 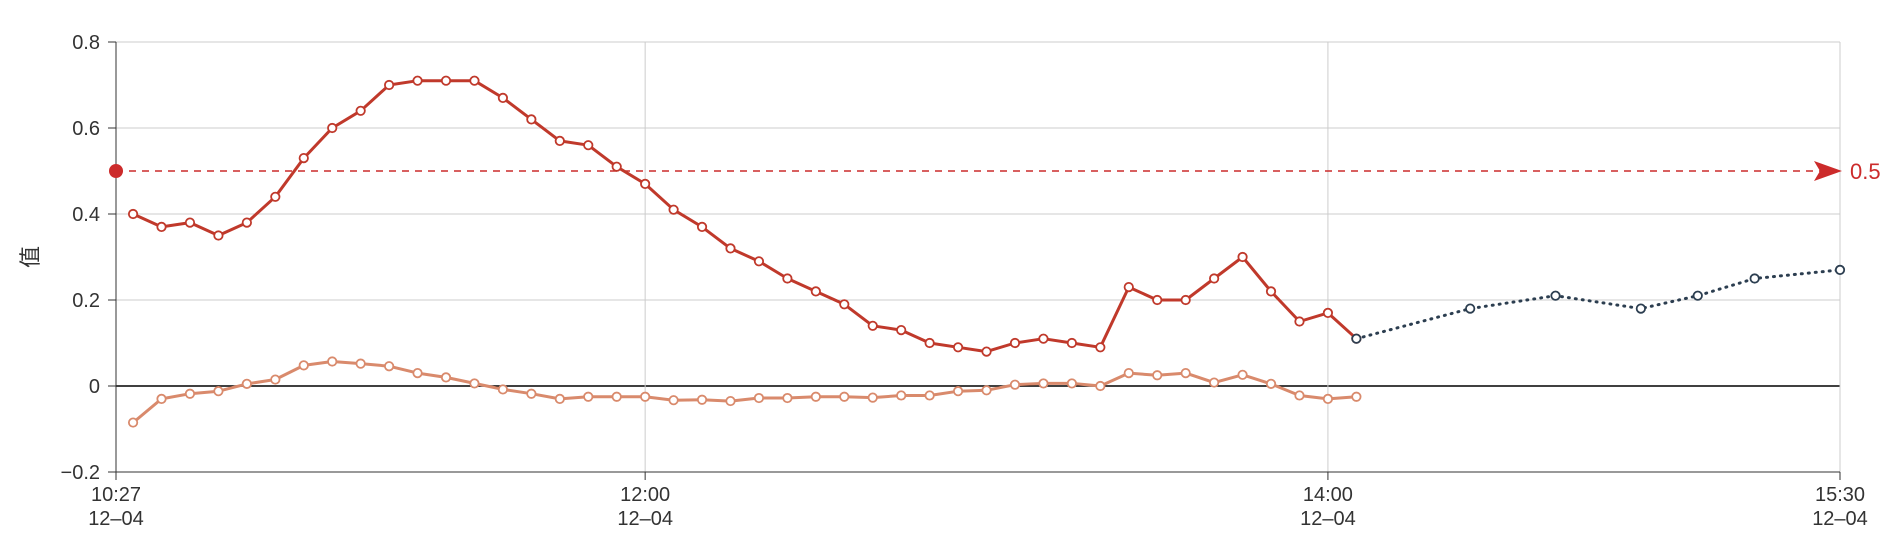 I want to click on threshold-line: 0.5, so click(x=995, y=171).